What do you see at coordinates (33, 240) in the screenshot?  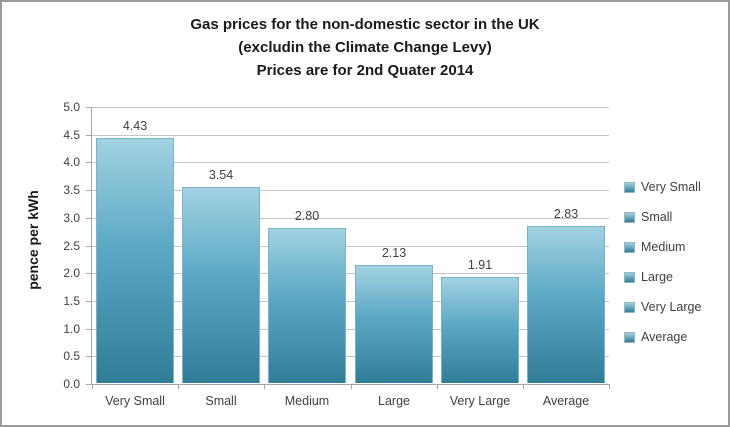 I see `y-axis-title: pence per kWh` at bounding box center [33, 240].